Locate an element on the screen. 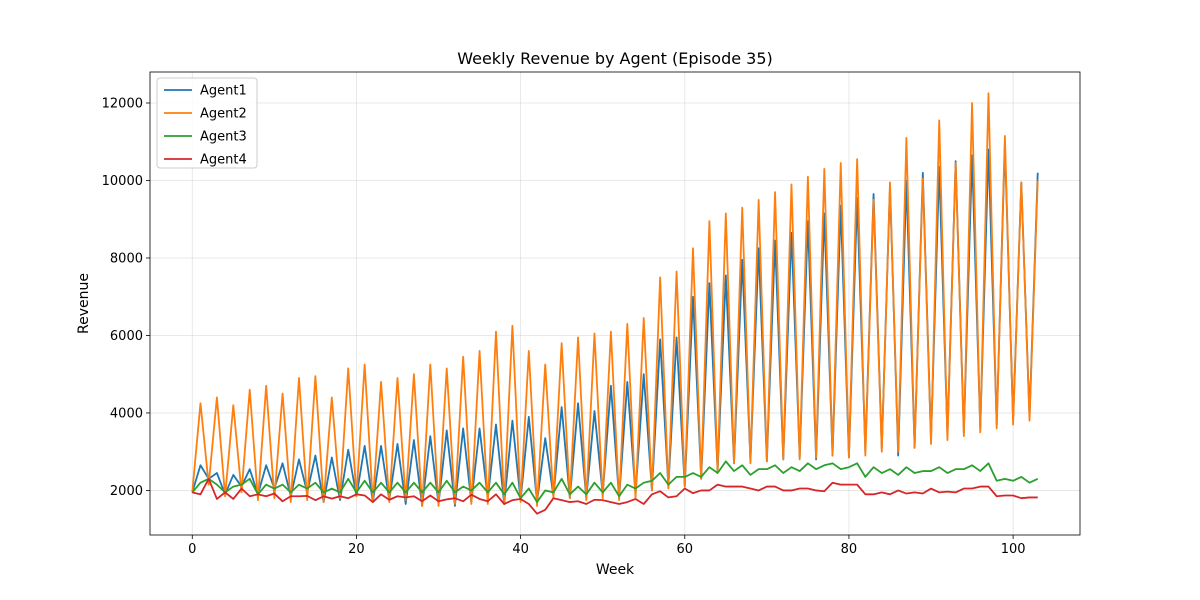 This screenshot has width=1200, height=600. y-tick-label: 12000 is located at coordinates (122, 103).